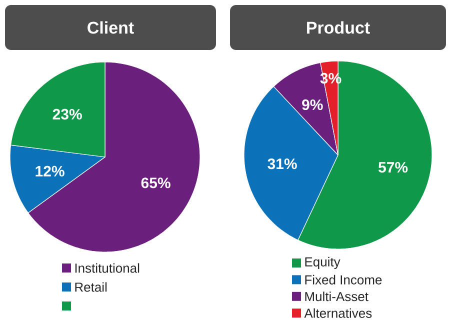 The height and width of the screenshot is (330, 456). What do you see at coordinates (338, 313) in the screenshot?
I see `legend-label: Alternatives` at bounding box center [338, 313].